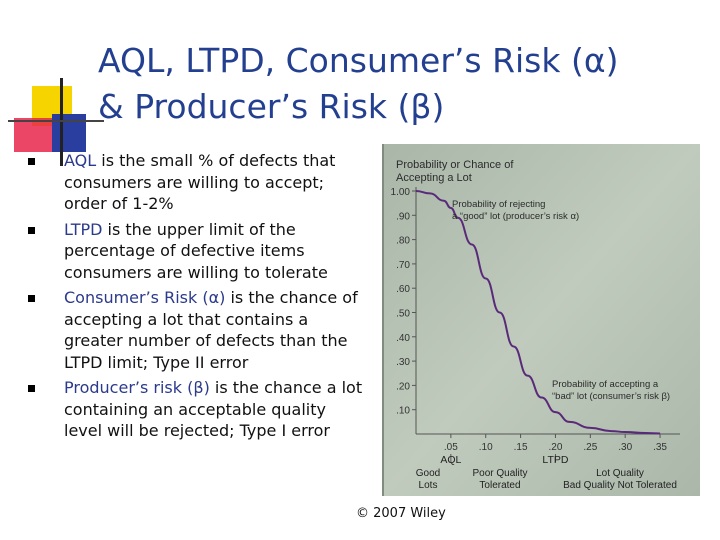 This screenshot has height=540, width=720. Describe the element at coordinates (137, 387) in the screenshot. I see `bullet-term: Producer’s risk (β)` at that location.